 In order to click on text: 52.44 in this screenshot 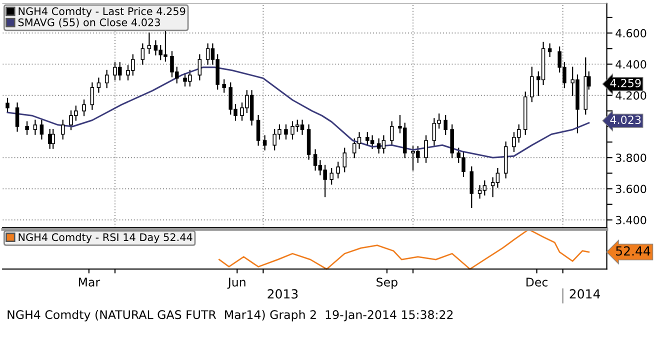, I will do `click(633, 251)`.